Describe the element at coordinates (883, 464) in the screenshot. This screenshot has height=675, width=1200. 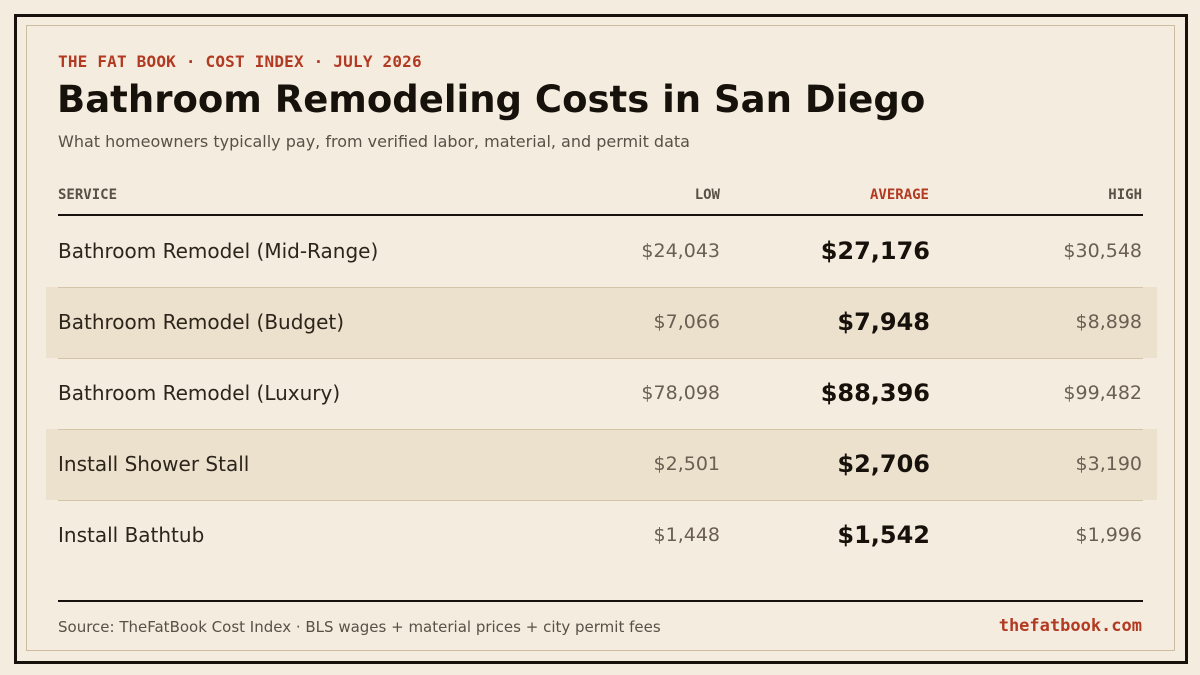
I see `average-cost-cell: $2,706` at that location.